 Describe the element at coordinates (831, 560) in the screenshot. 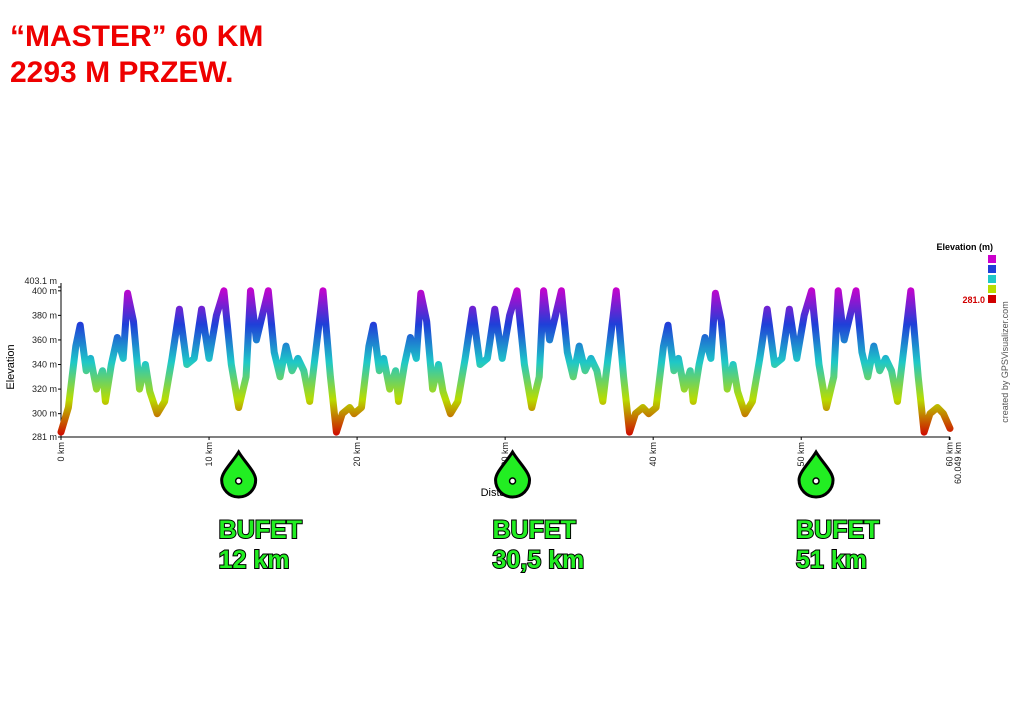

I see `aid-station-label: 51 km` at that location.